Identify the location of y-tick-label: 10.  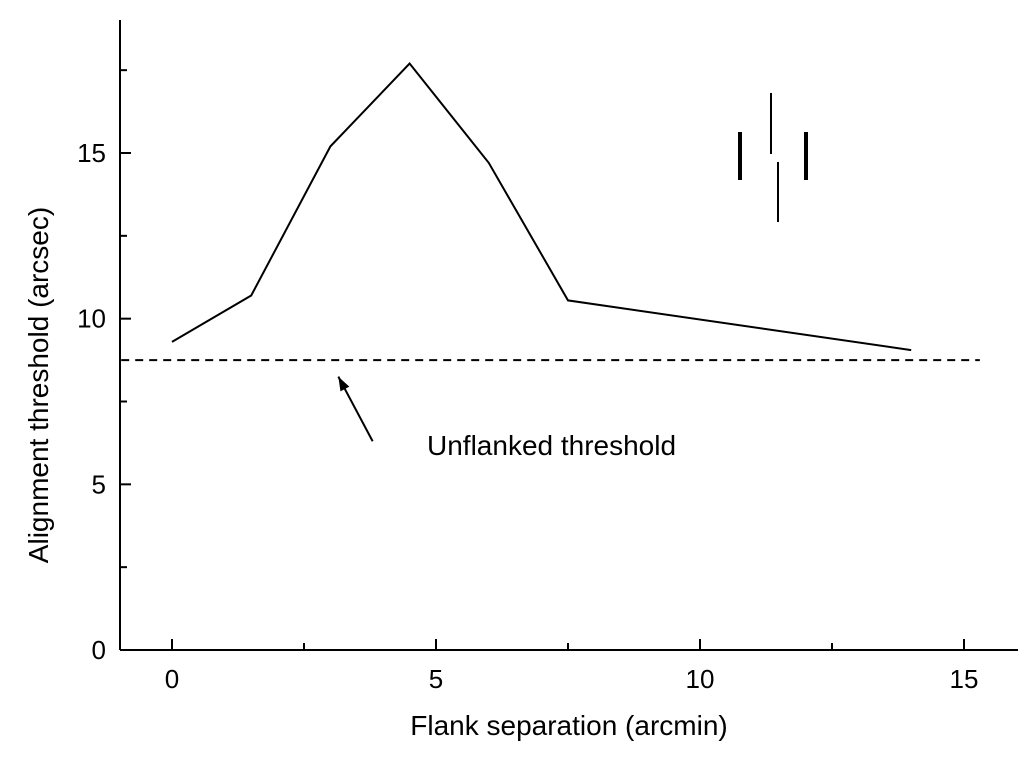
(91, 319).